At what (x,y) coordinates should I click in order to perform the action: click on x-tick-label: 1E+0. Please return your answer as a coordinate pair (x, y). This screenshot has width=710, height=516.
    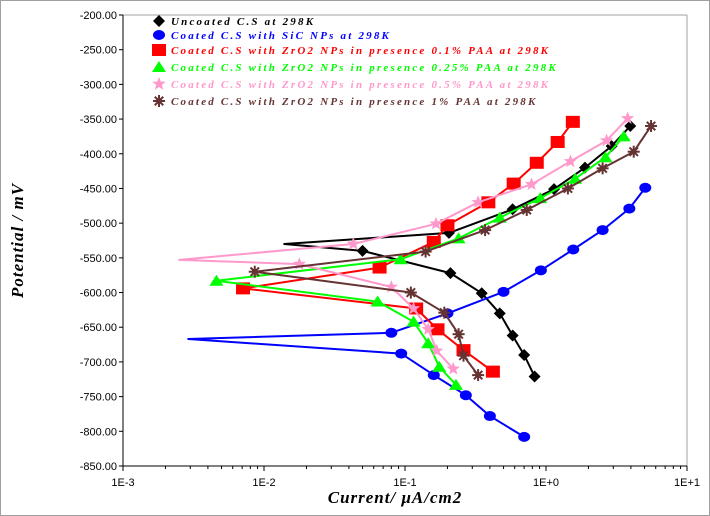
    Looking at the image, I should click on (546, 483).